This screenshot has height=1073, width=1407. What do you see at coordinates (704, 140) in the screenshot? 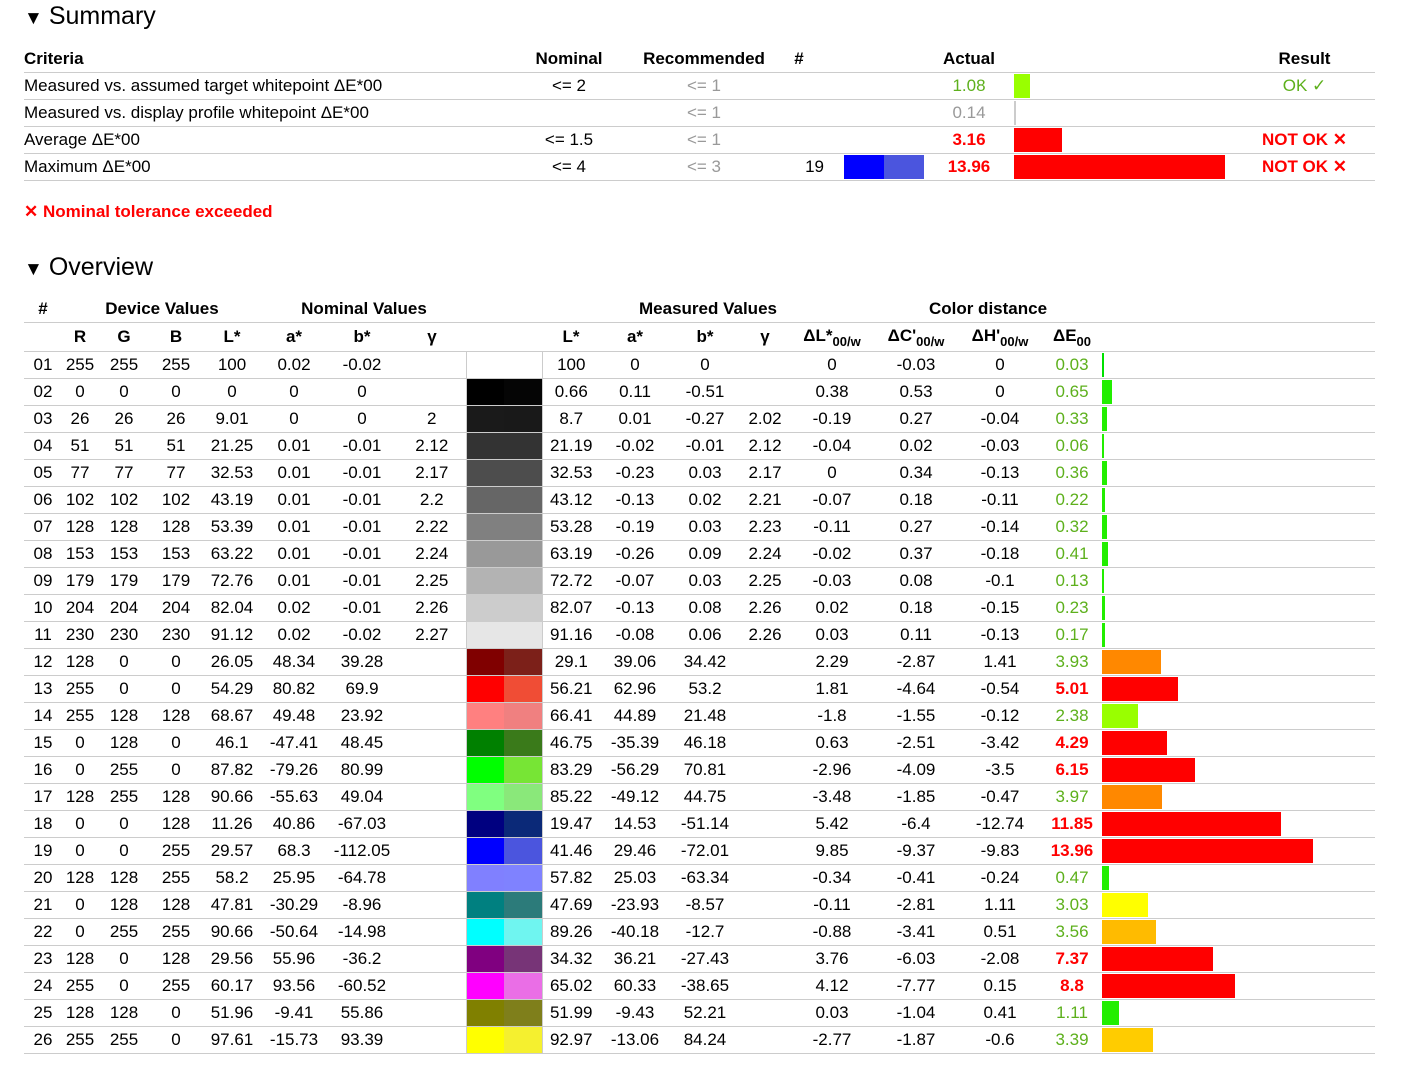
I see `recommended-cell: <= 1` at bounding box center [704, 140].